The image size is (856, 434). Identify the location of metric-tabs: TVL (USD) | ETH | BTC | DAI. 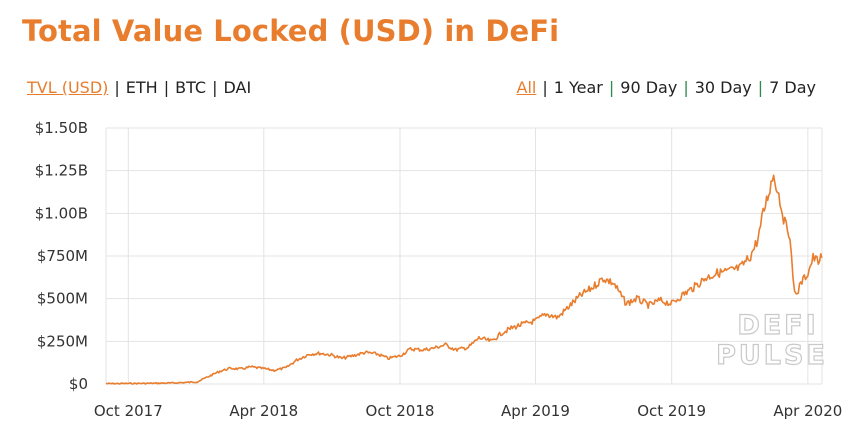
(139, 87).